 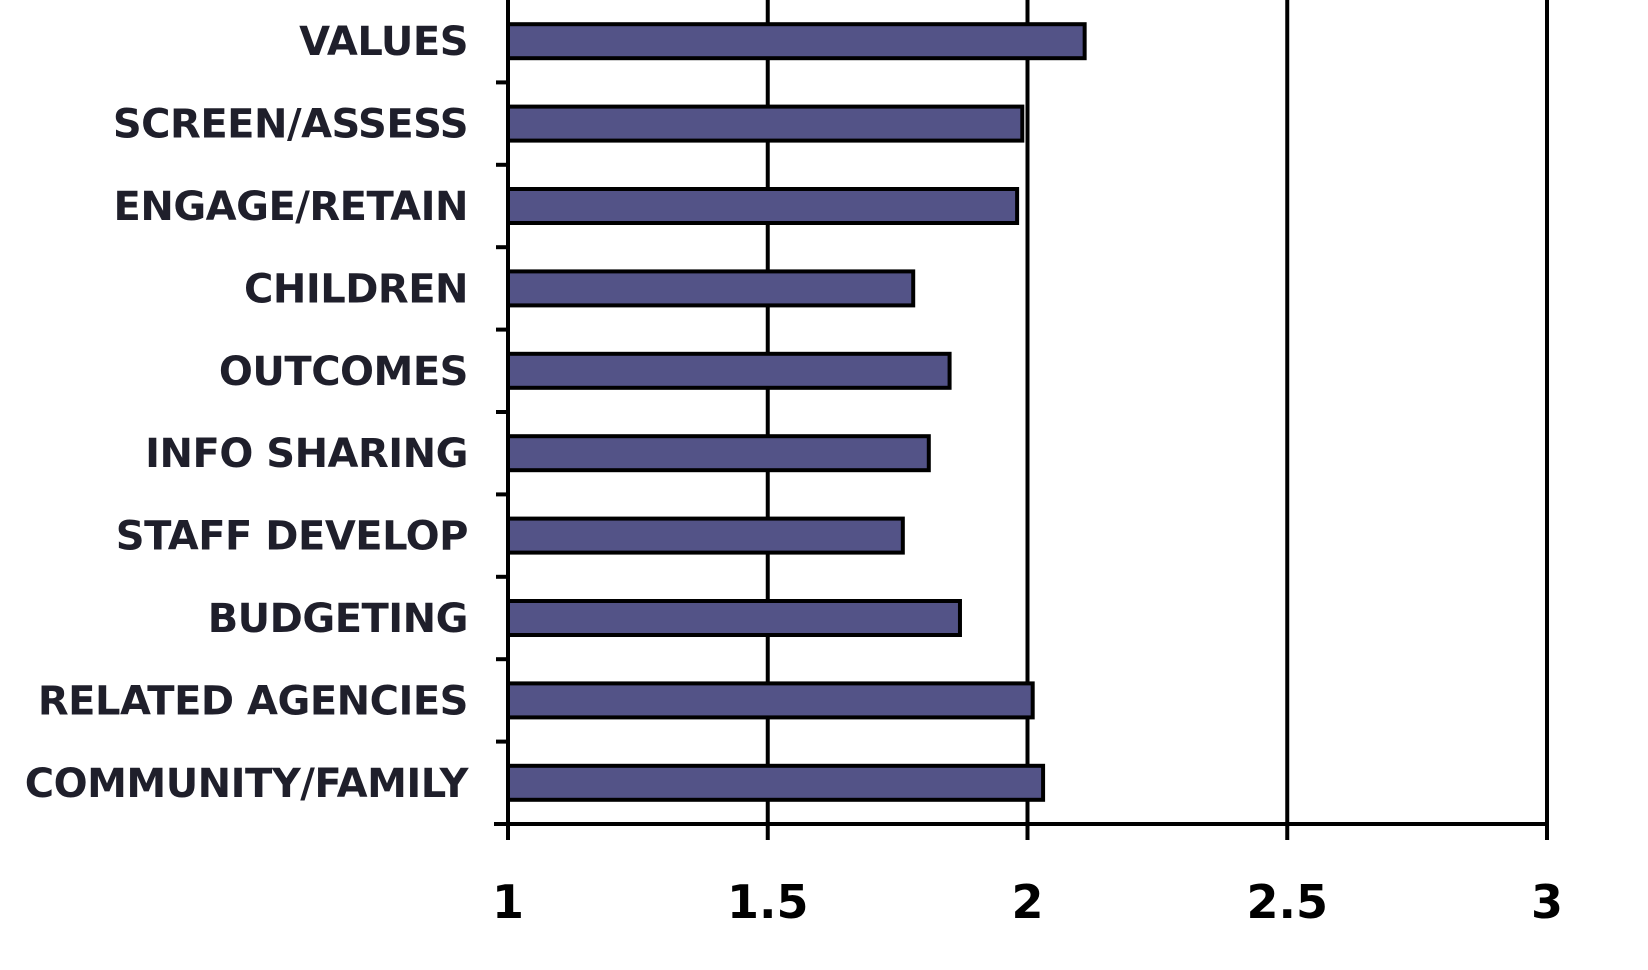 I want to click on x-tick-label: 2.5, so click(x=1288, y=902).